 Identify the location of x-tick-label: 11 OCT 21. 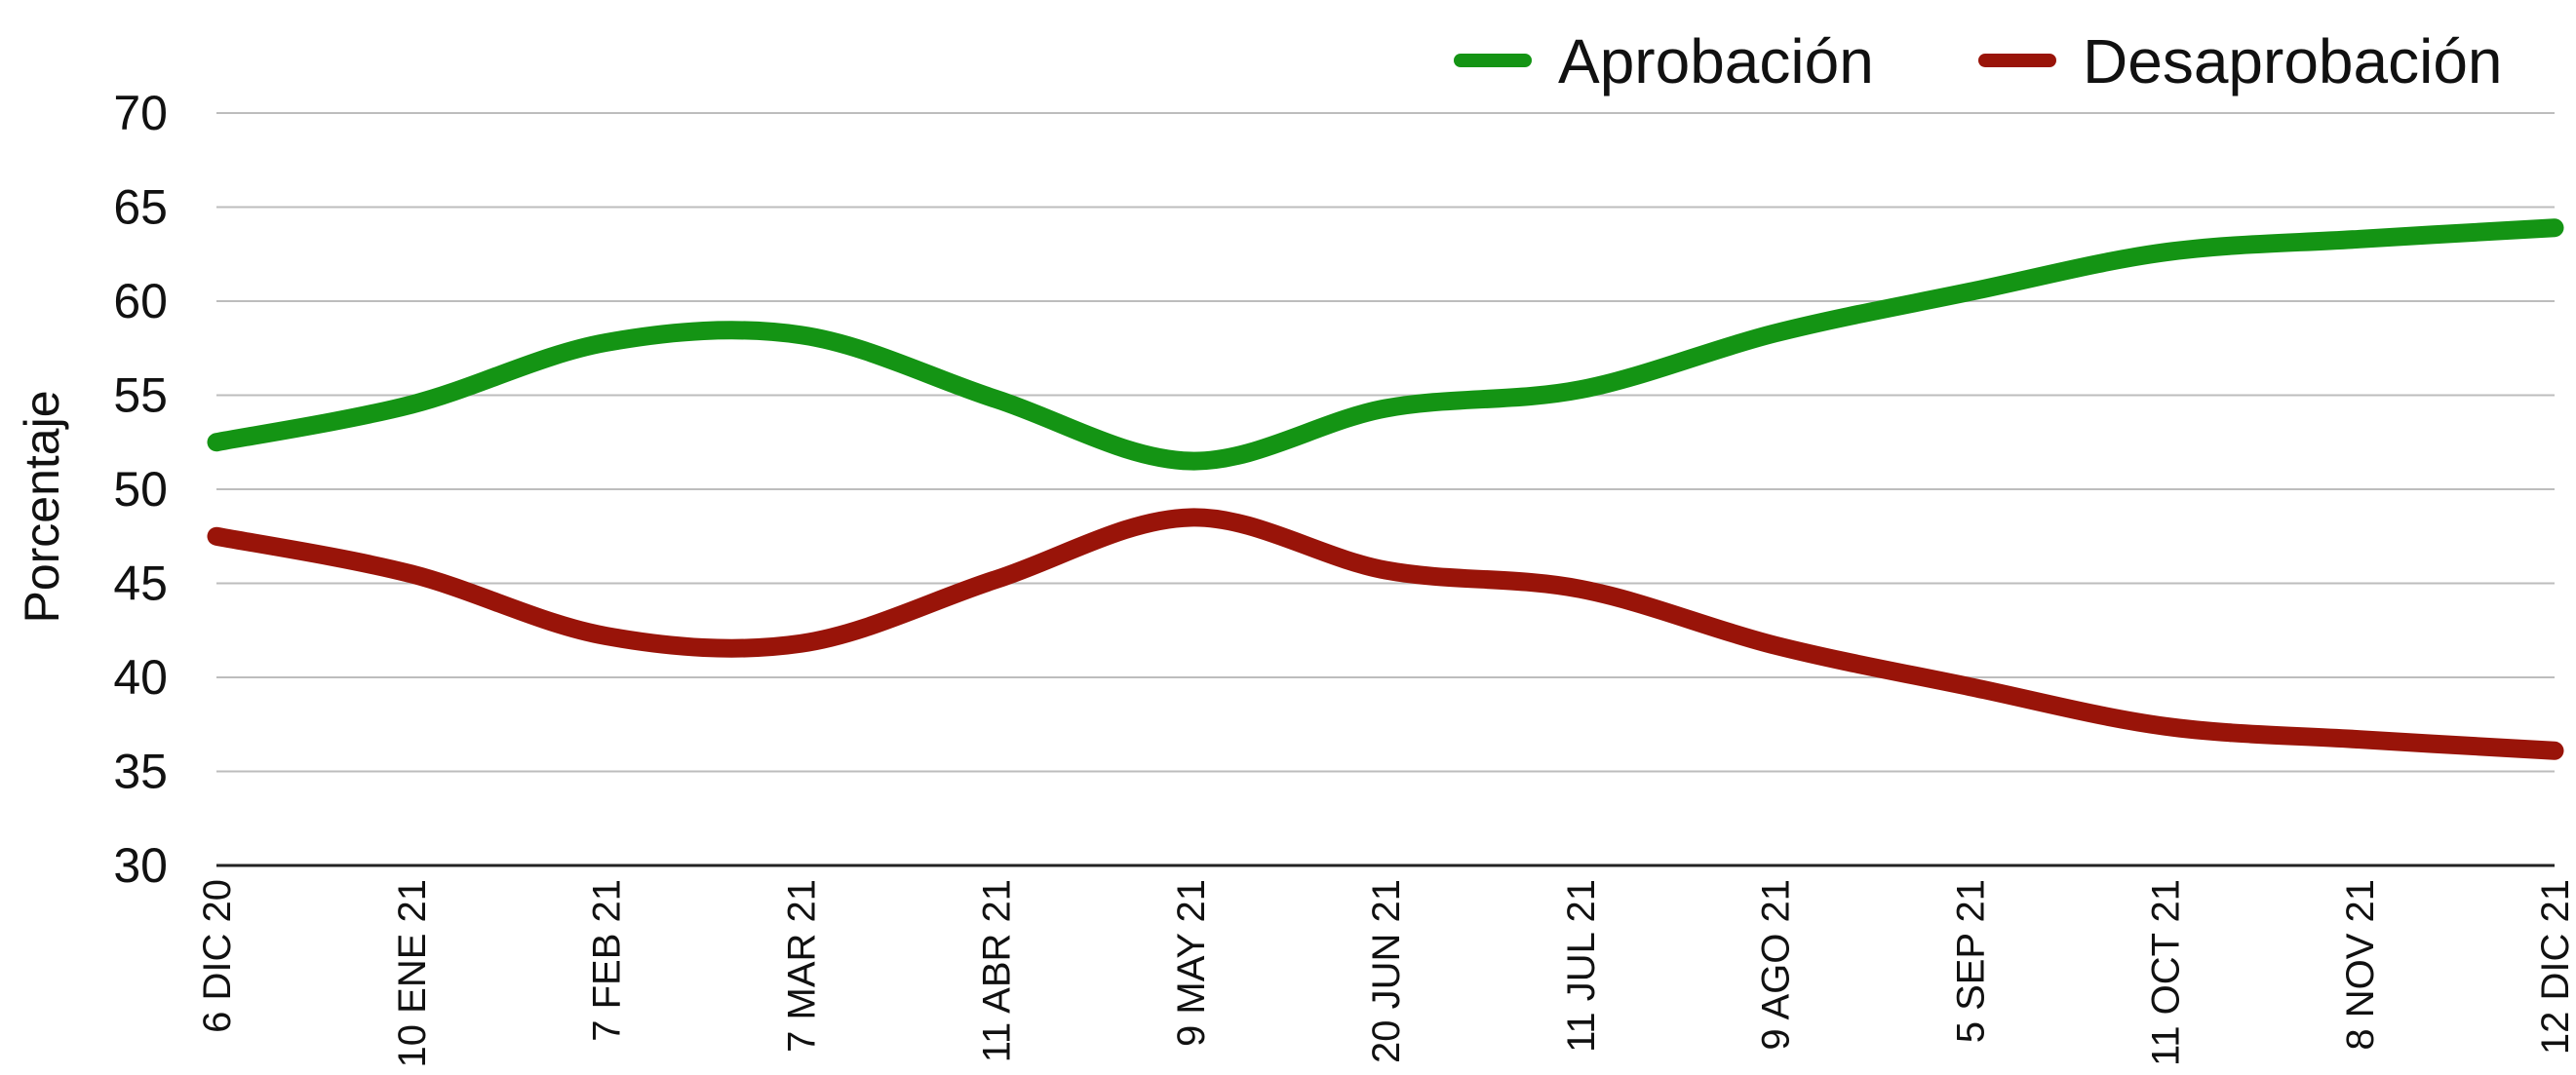
(2165, 972).